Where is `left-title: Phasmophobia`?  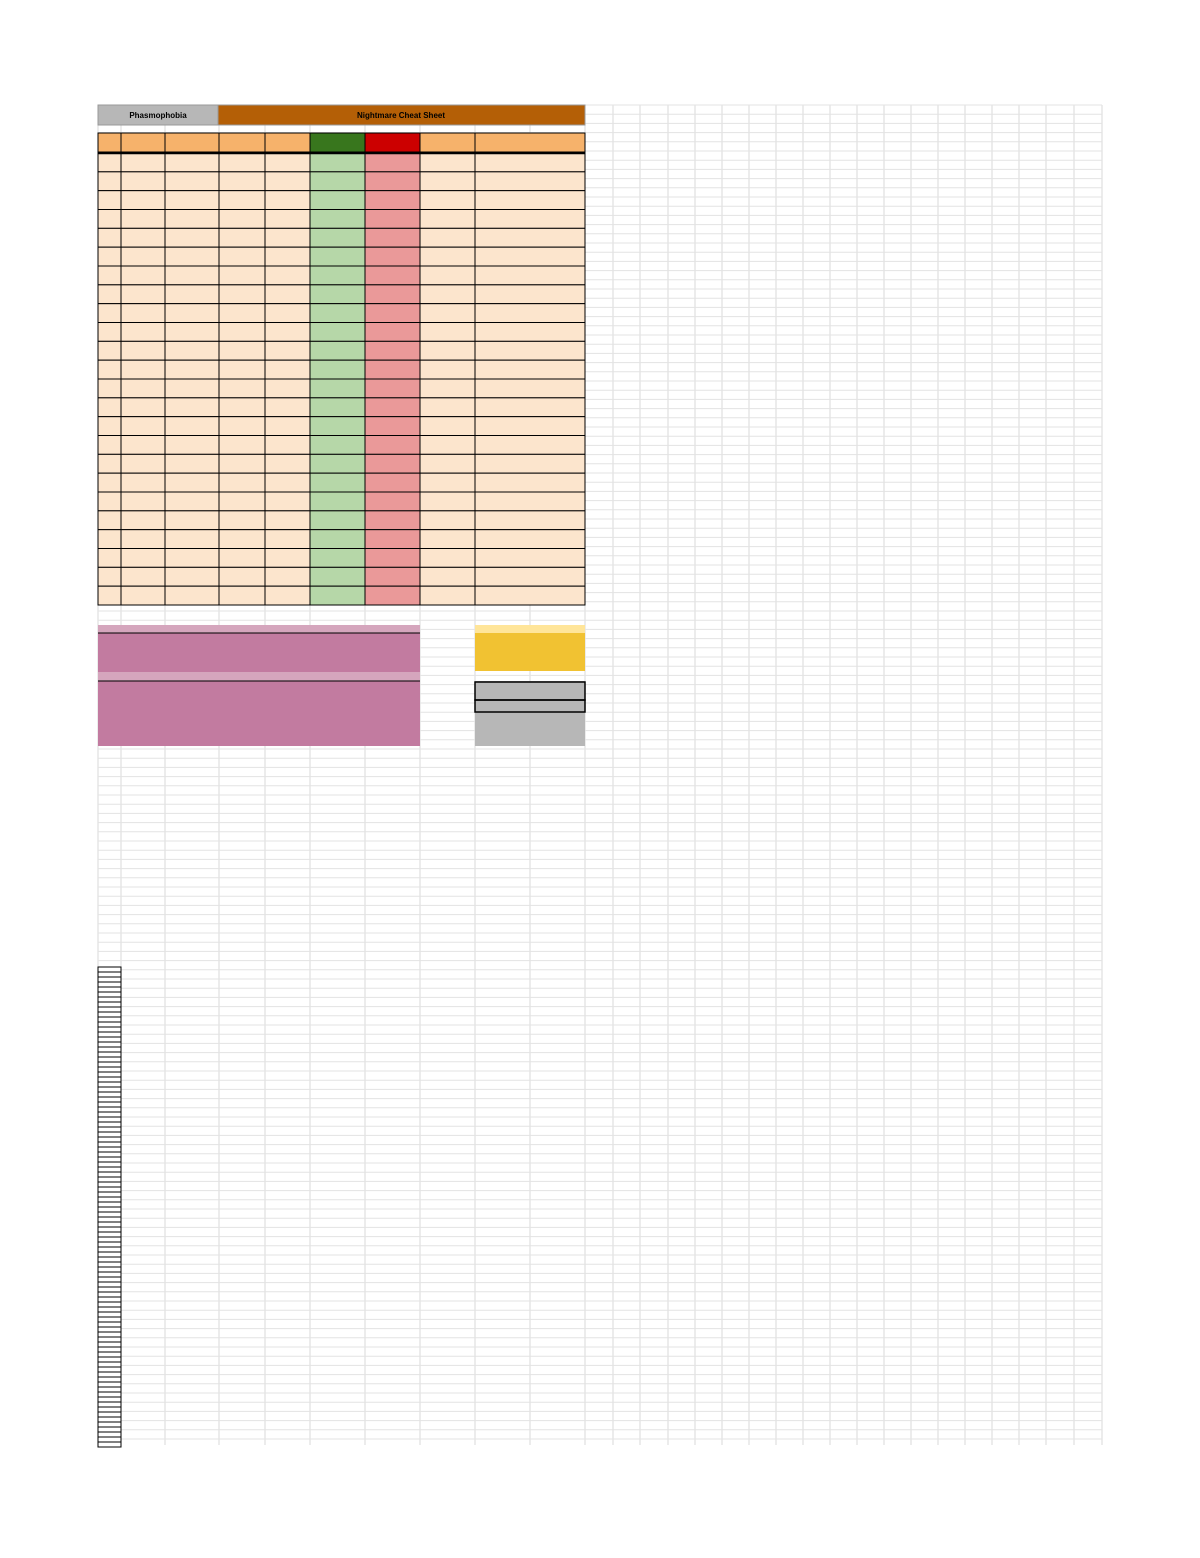
left-title: Phasmophobia is located at coordinates (158, 115).